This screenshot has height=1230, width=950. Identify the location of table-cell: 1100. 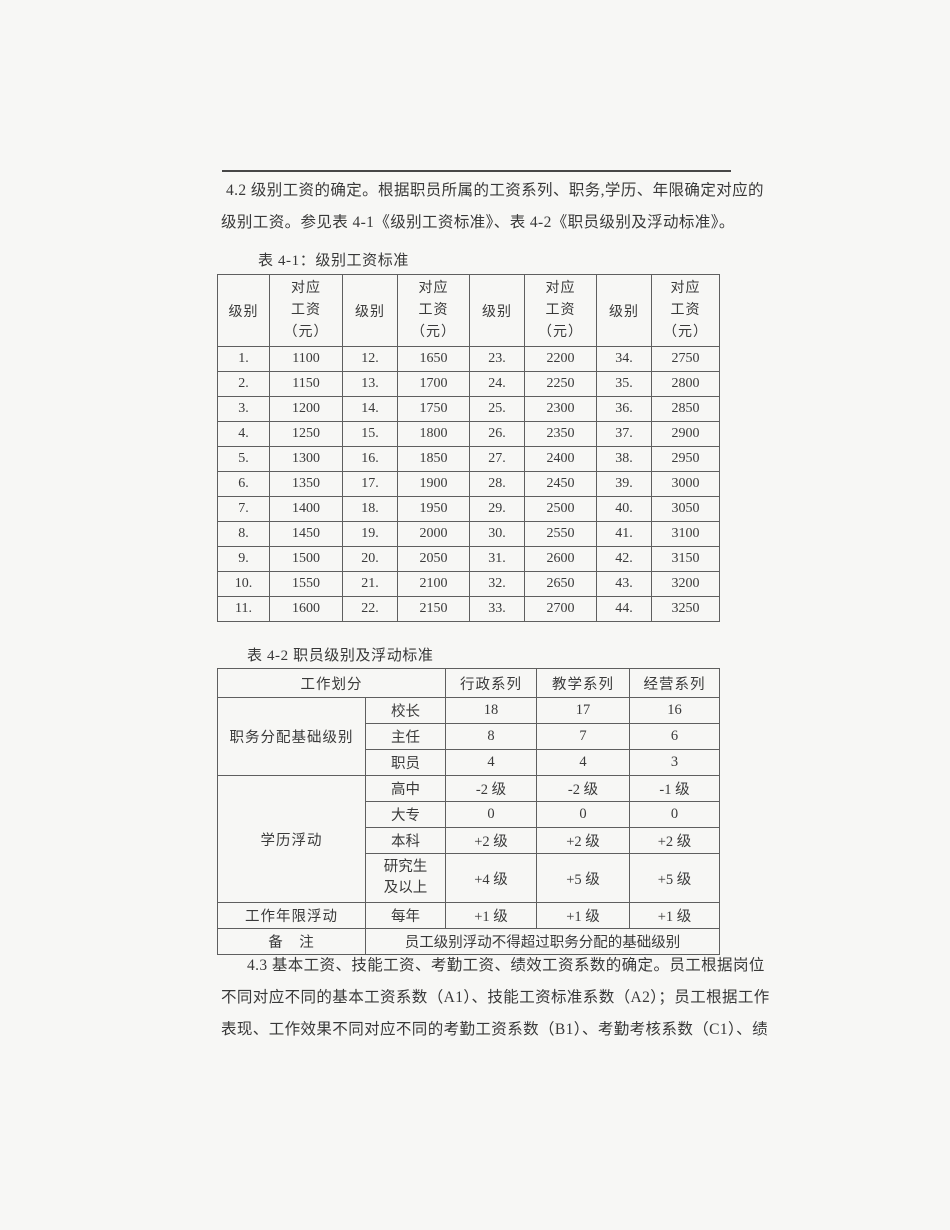
(306, 359).